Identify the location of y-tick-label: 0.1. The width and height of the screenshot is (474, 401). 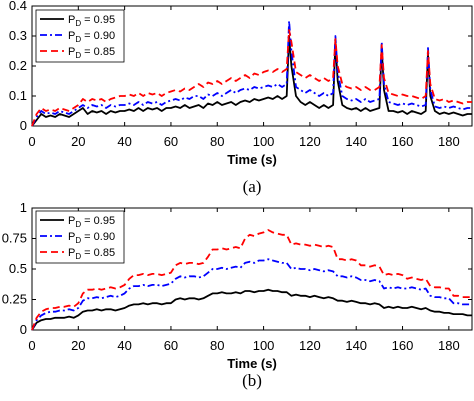
(18, 95).